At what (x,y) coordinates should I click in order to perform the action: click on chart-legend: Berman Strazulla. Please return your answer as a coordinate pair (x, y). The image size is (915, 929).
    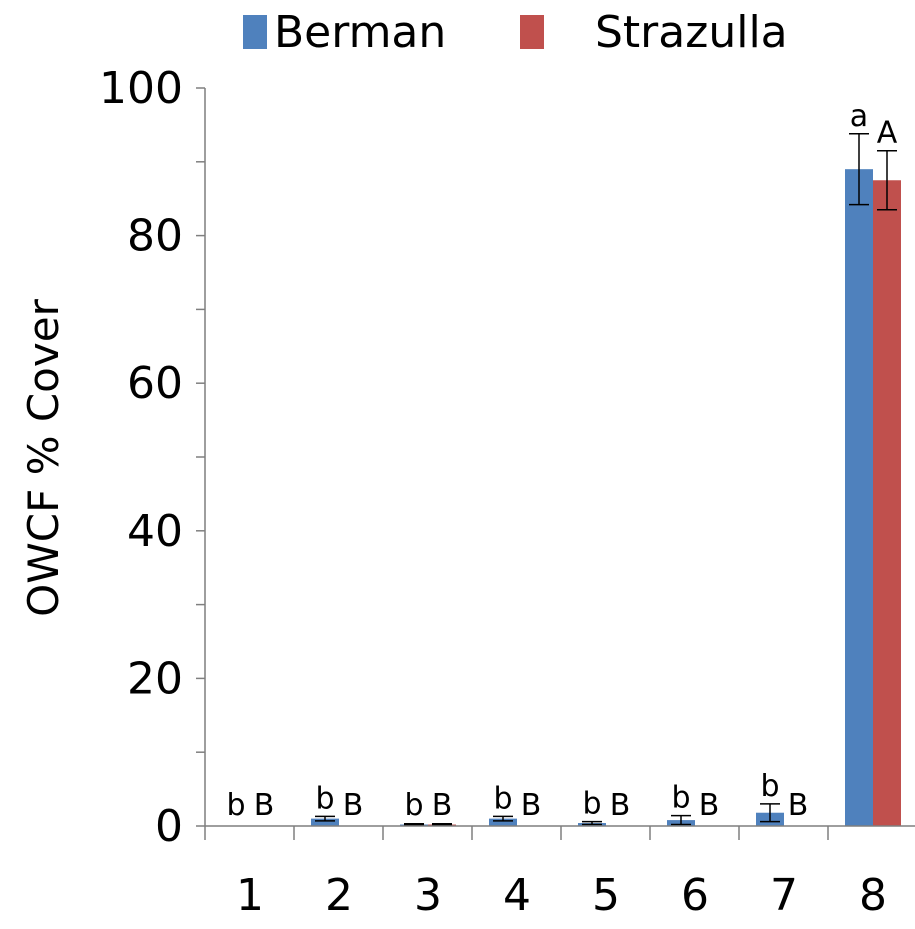
    Looking at the image, I should click on (515, 32).